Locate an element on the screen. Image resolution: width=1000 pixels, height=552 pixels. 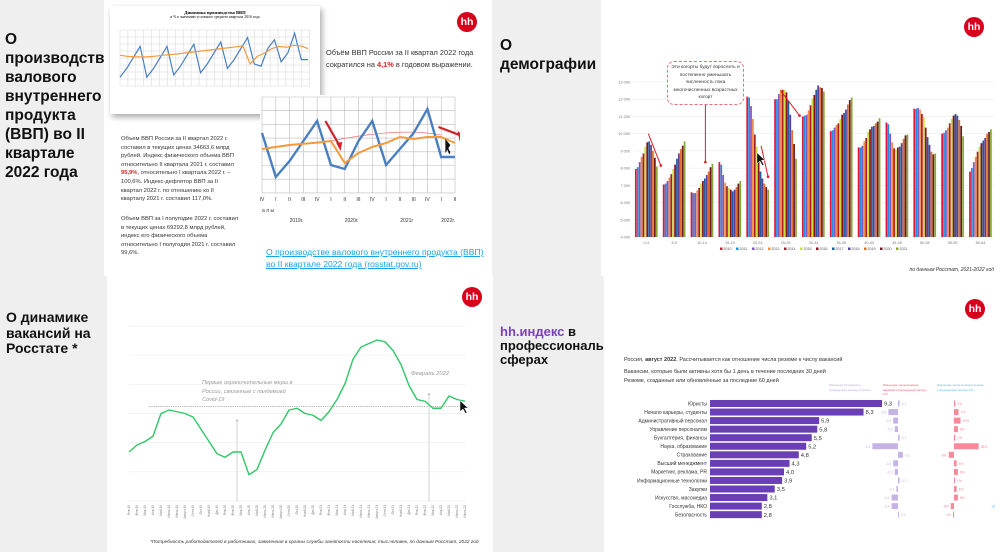
gdp-drop-value: 4,1% is located at coordinates (385, 64).